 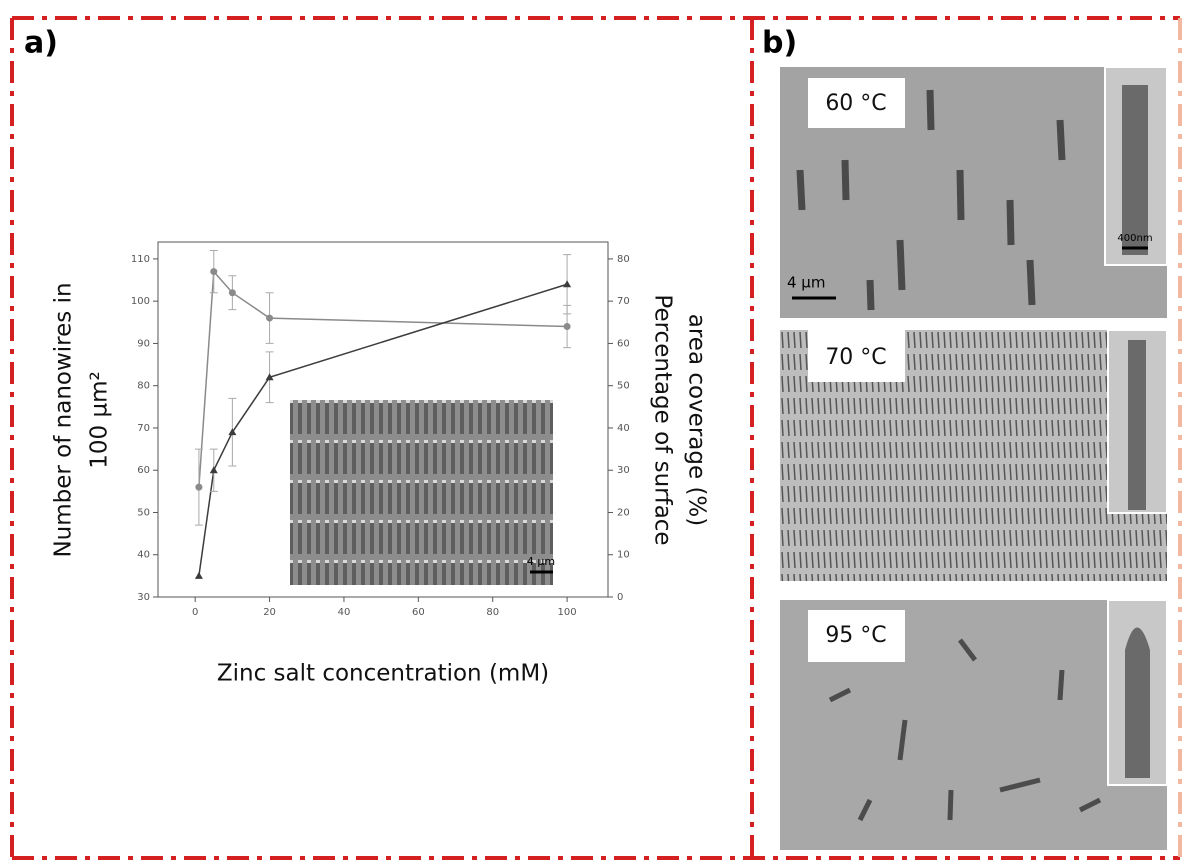 I want to click on y-tick-label: 90, so click(x=143, y=343).